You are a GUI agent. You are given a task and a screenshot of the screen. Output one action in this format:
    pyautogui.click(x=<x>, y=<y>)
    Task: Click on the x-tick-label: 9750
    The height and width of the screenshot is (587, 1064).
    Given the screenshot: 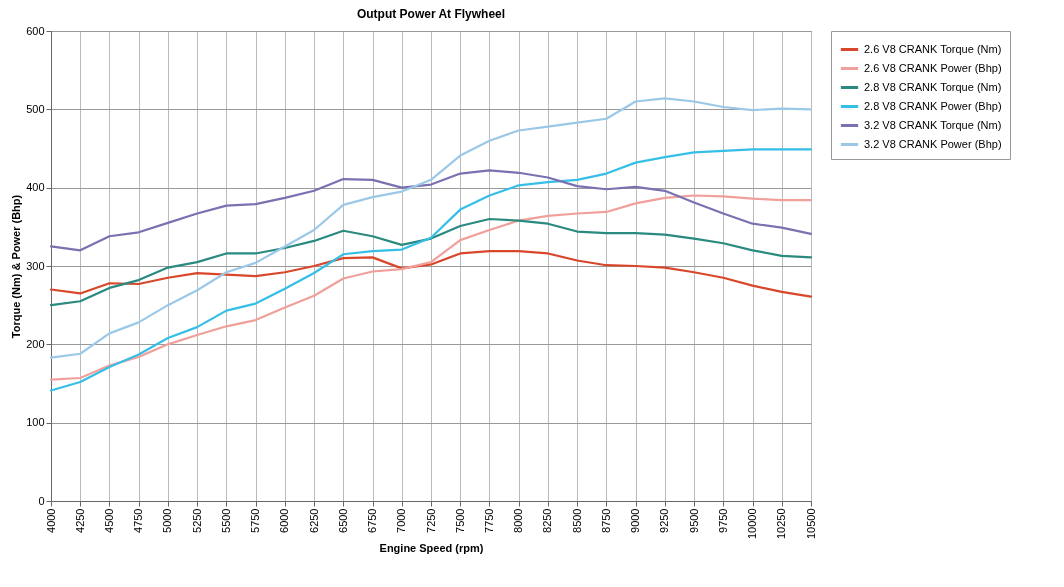 What is the action you would take?
    pyautogui.click(x=722, y=520)
    